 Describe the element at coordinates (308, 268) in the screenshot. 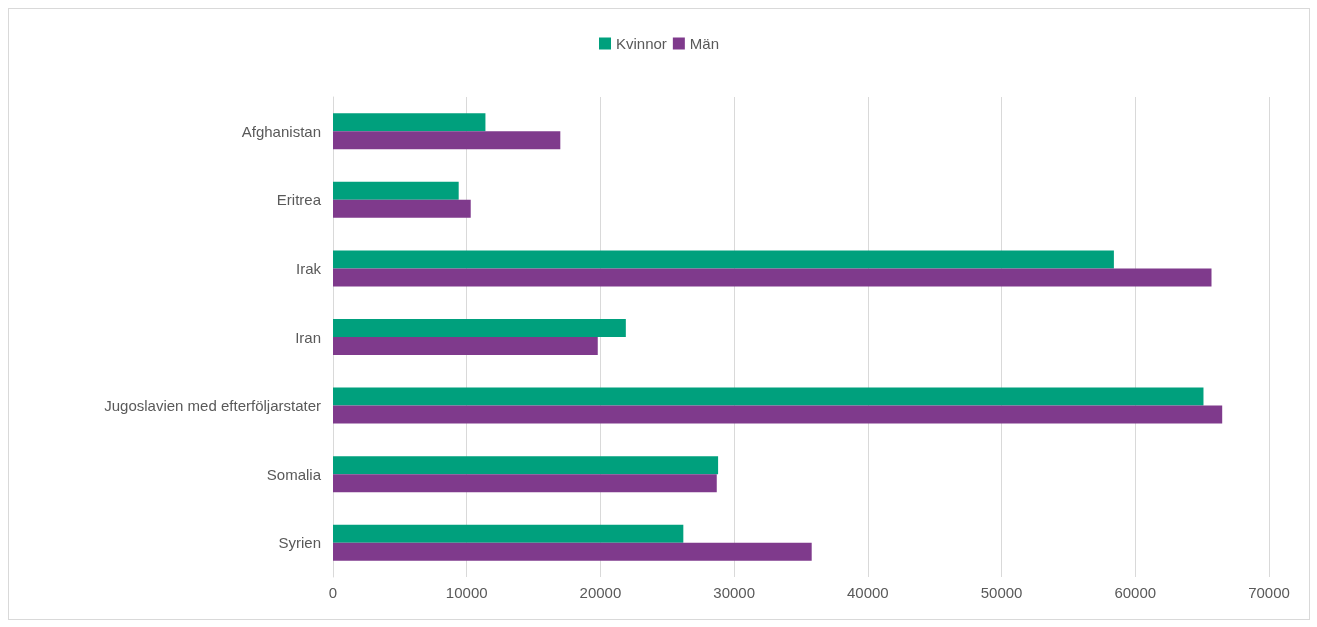

I see `y-tick-label: Irak` at that location.